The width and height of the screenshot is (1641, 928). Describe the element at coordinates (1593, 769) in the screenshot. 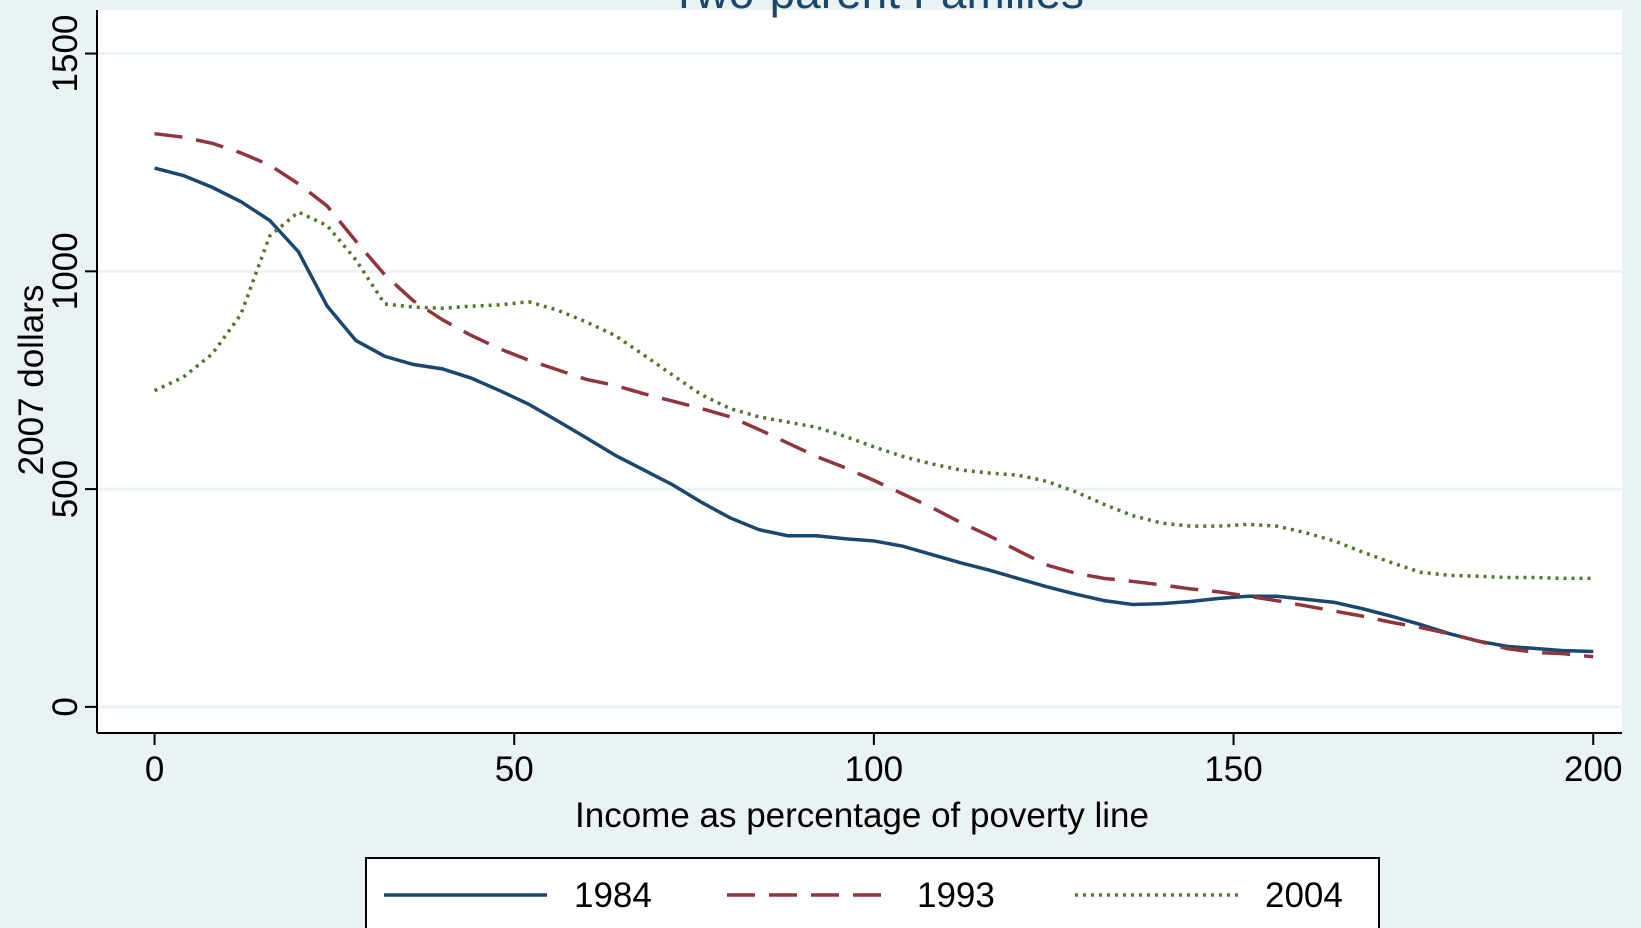

I see `x-tick-label: 200` at that location.